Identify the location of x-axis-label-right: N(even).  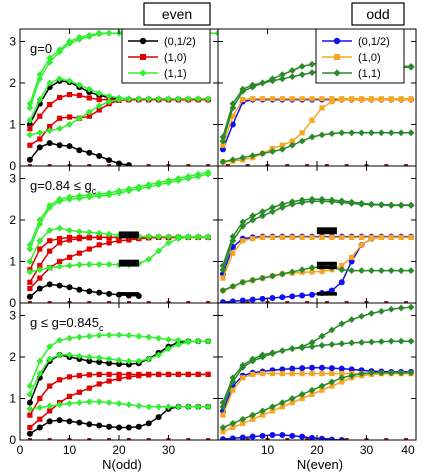
(320, 464).